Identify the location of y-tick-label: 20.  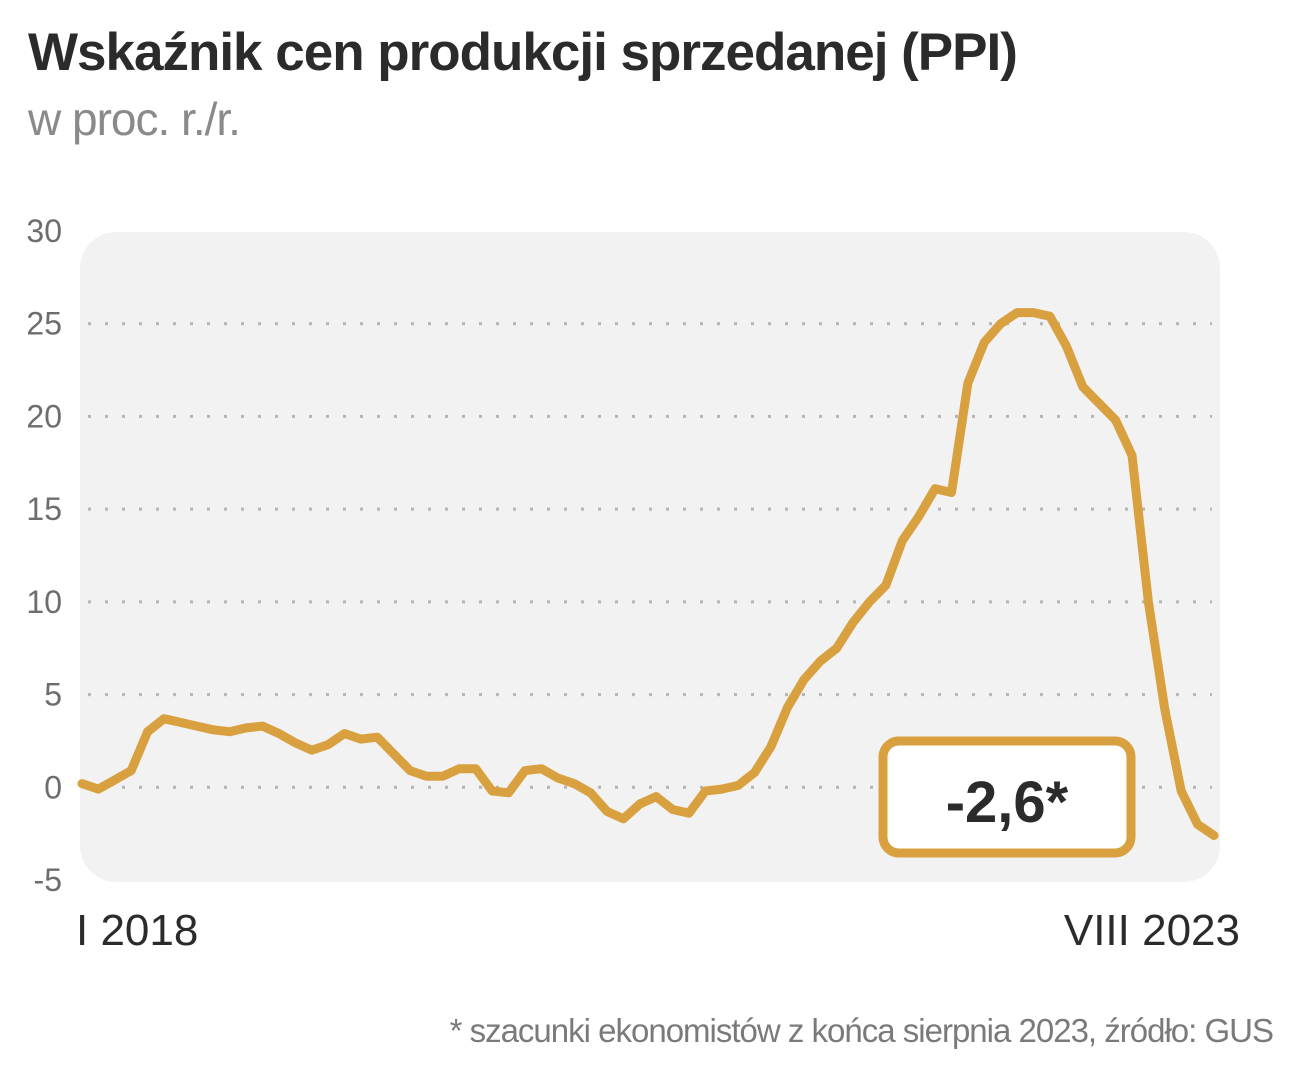
(44, 416).